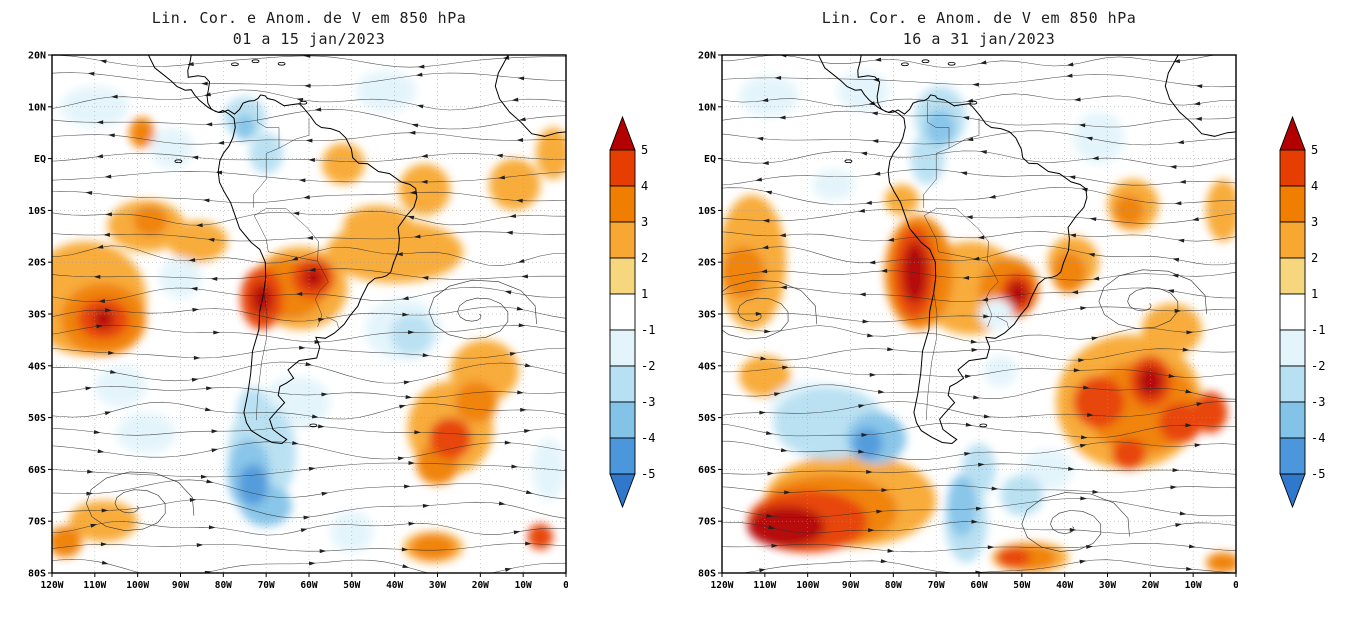 The width and height of the screenshot is (1362, 636). I want to click on y-tick-label: 20N, so click(707, 56).